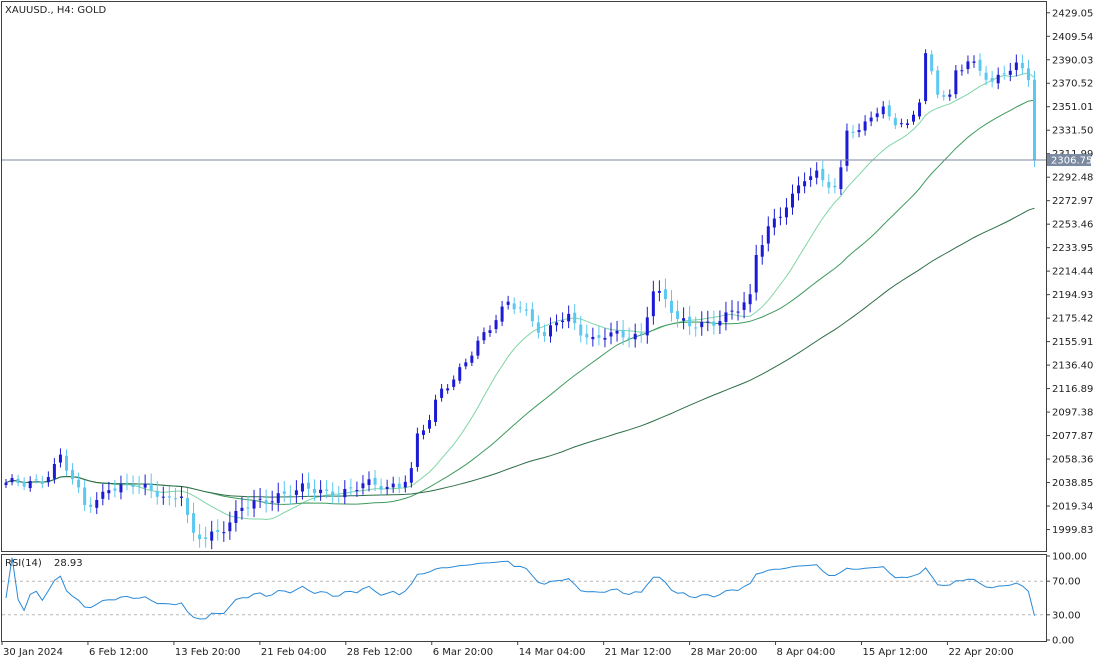  I want to click on rsi-tick-label: 0.00, so click(1063, 641).